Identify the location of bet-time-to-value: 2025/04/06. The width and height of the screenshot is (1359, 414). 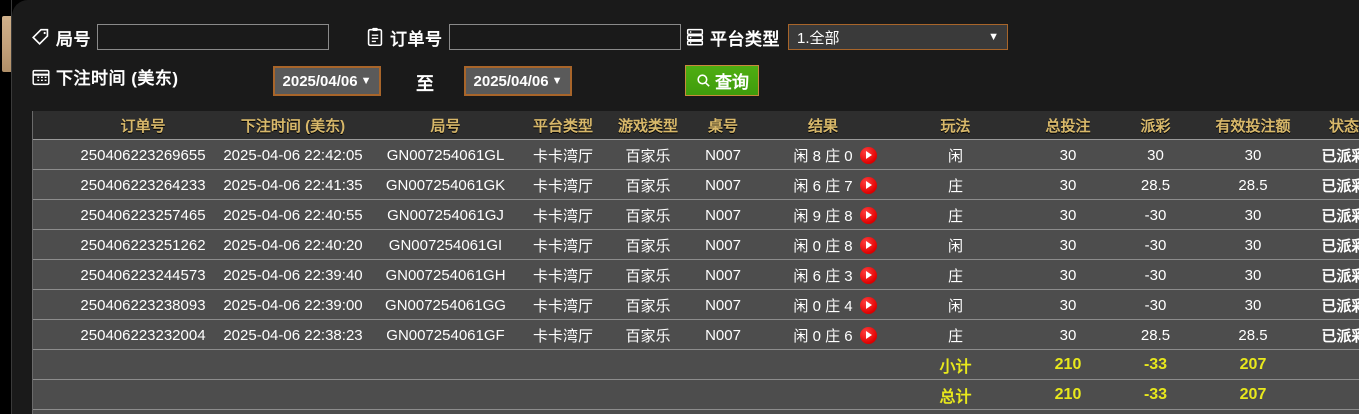
(511, 81).